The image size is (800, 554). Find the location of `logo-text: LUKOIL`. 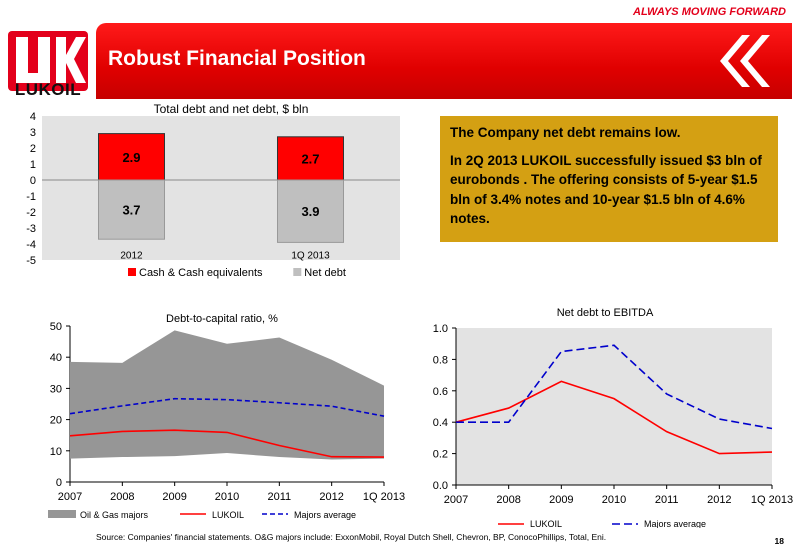

logo-text: LUKOIL is located at coordinates (48, 89).